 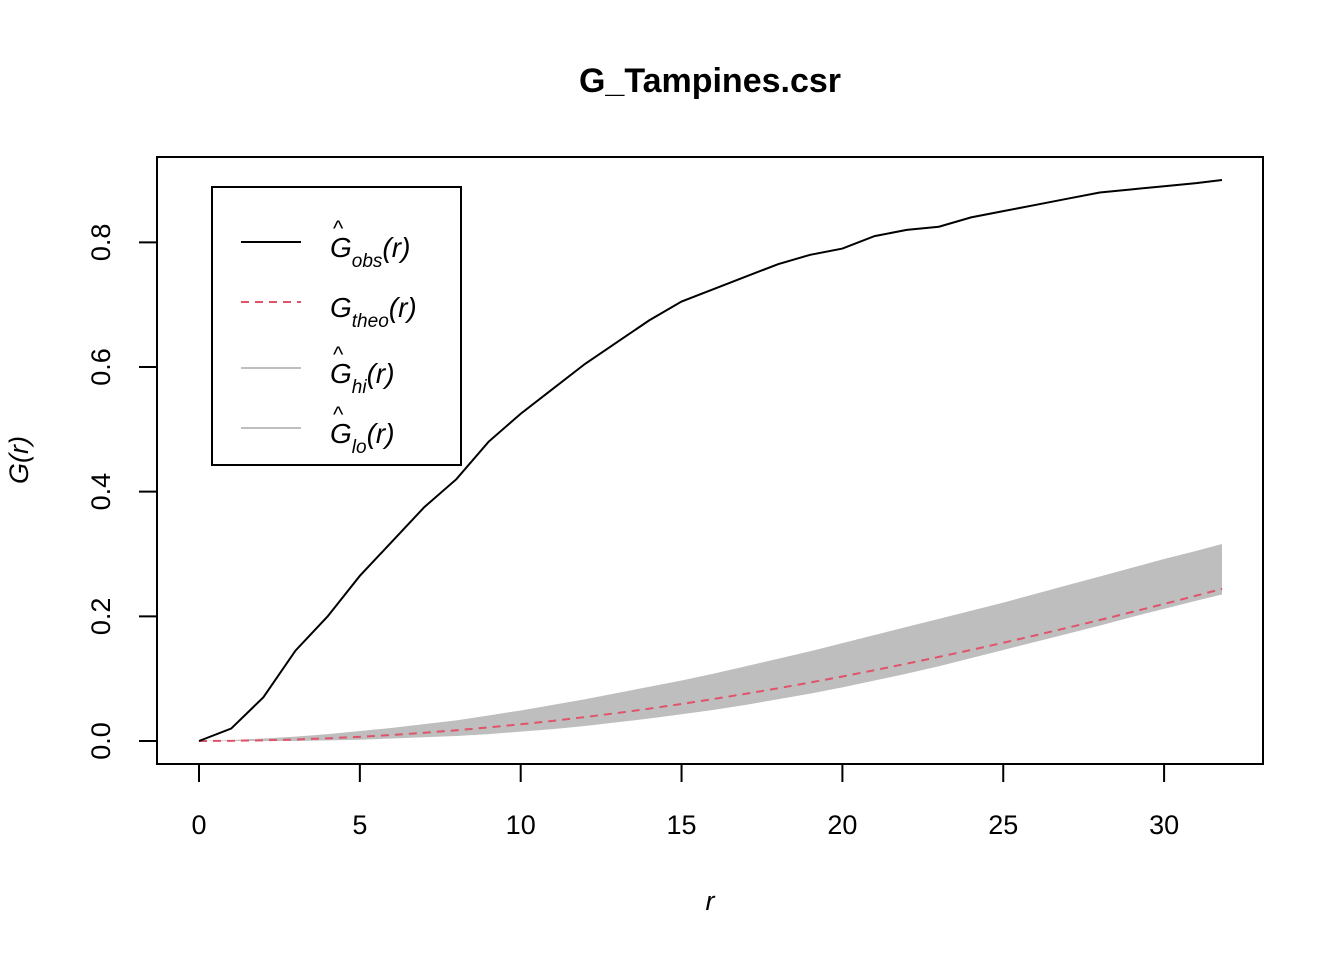 I want to click on legend-item-lo: ^Glo(r), so click(x=362, y=430).